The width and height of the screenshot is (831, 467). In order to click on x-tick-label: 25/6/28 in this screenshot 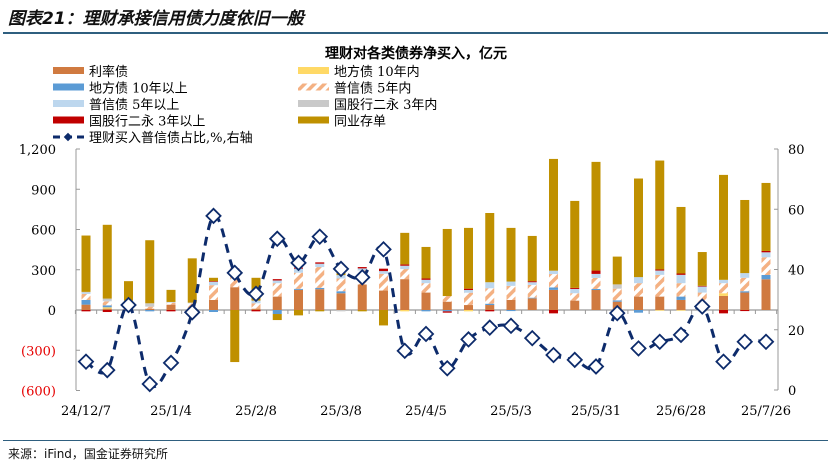, I will do `click(681, 411)`.